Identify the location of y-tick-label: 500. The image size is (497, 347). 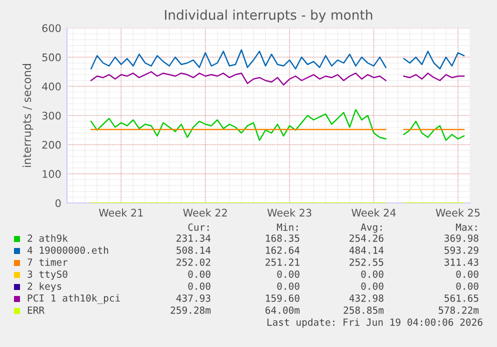
(51, 57).